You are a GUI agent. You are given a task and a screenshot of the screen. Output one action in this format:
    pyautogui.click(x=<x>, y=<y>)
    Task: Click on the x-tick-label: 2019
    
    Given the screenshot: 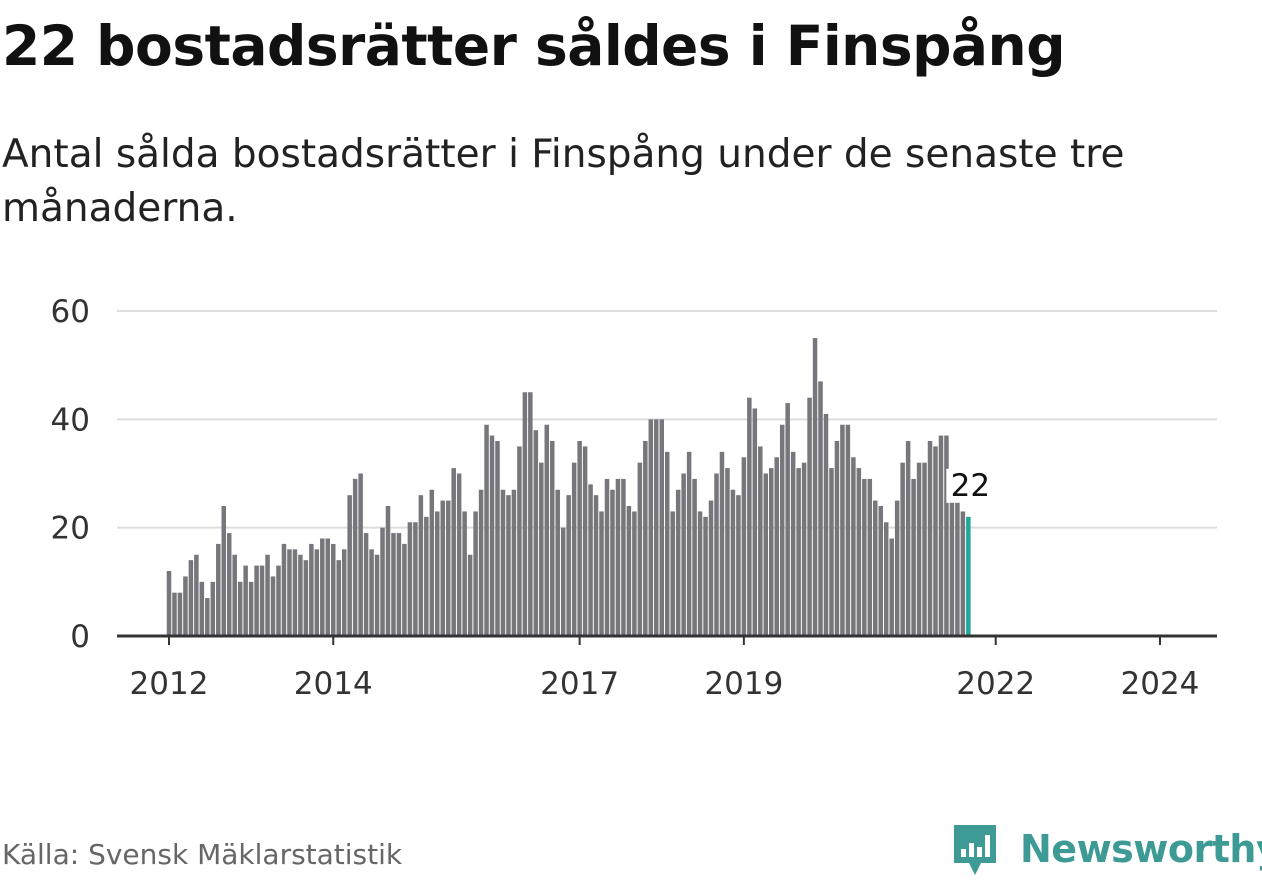 What is the action you would take?
    pyautogui.click(x=743, y=684)
    